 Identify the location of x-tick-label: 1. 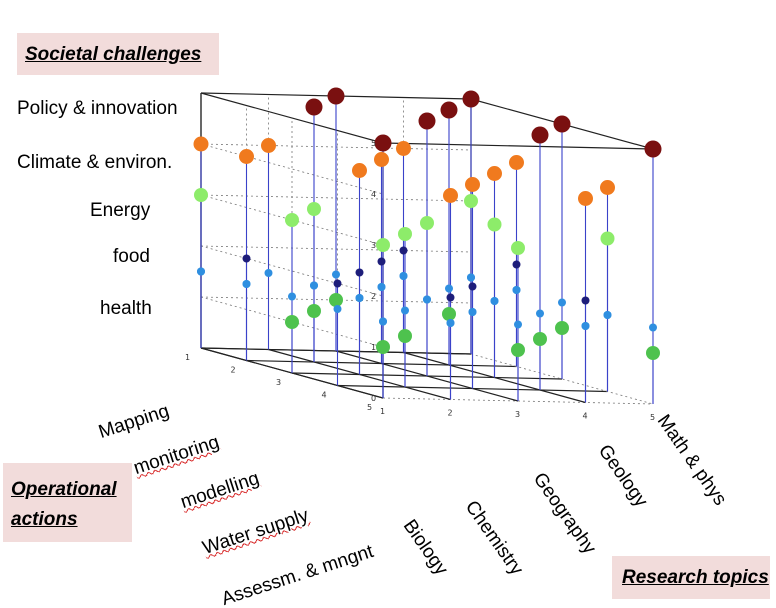
(382, 411).